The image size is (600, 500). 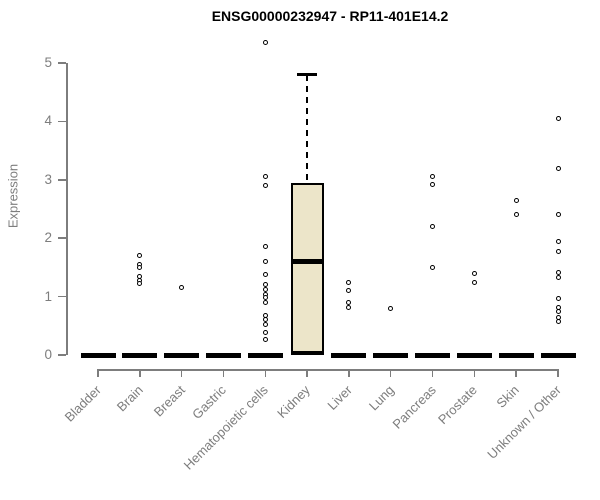 What do you see at coordinates (328, 370) in the screenshot?
I see `x-axis-line` at bounding box center [328, 370].